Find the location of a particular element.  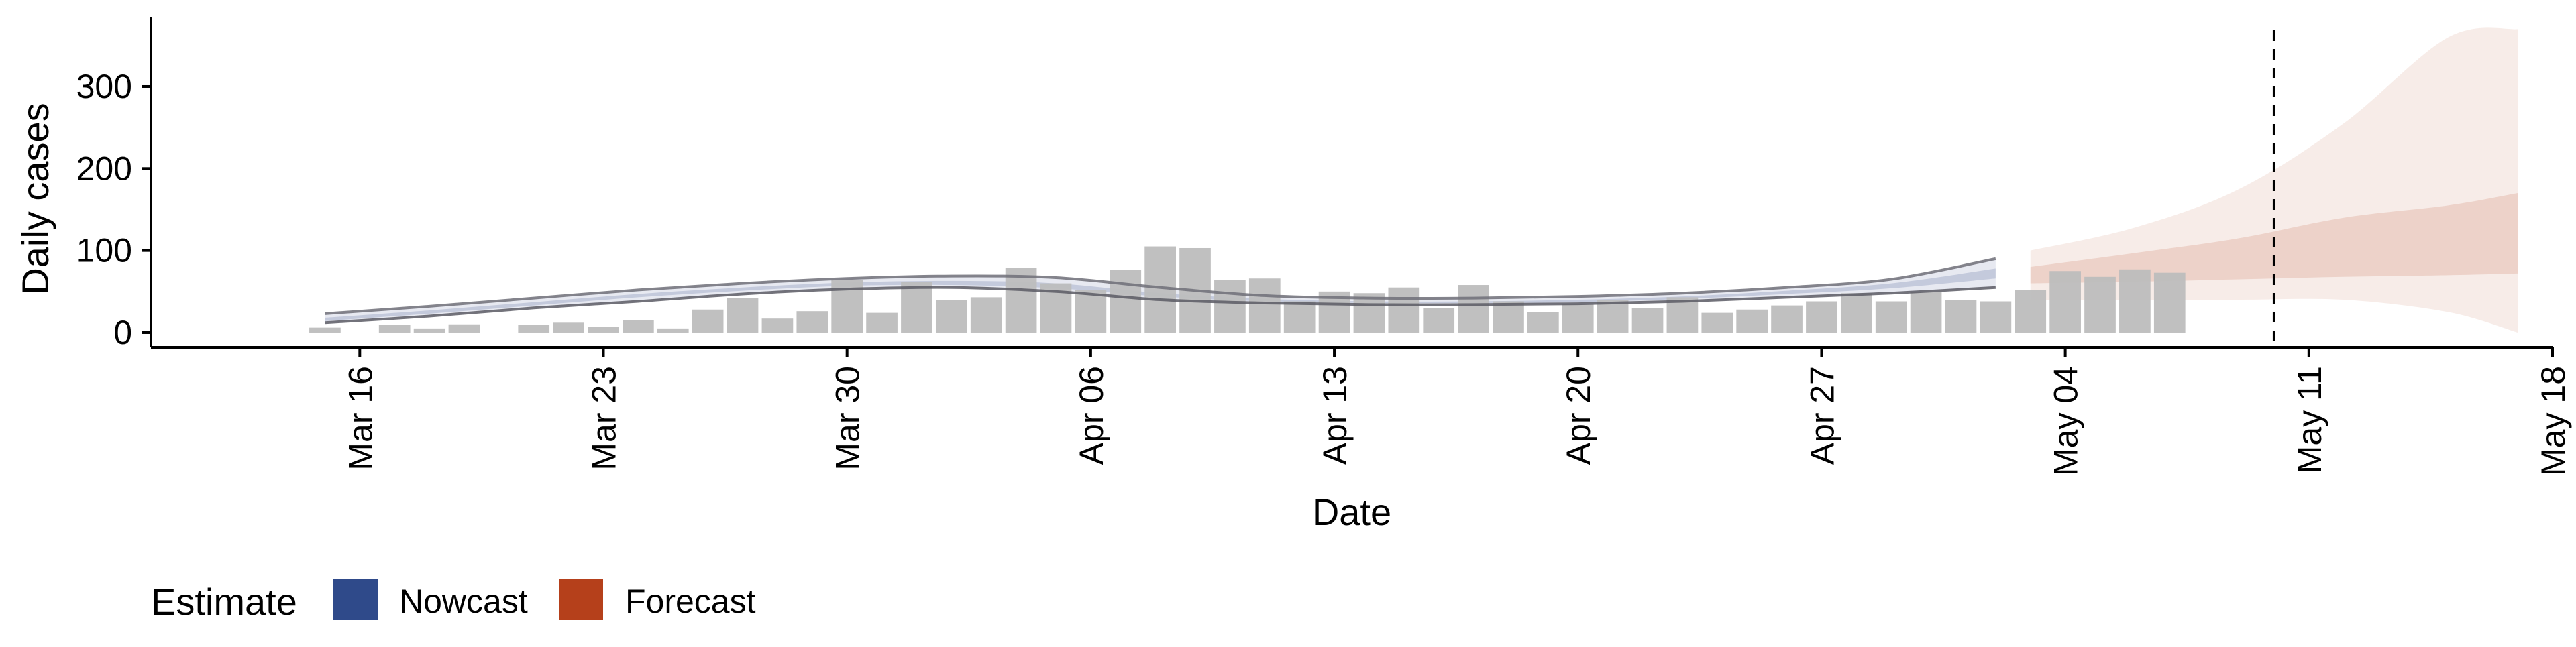

nowcast-lines is located at coordinates (1160, 291).